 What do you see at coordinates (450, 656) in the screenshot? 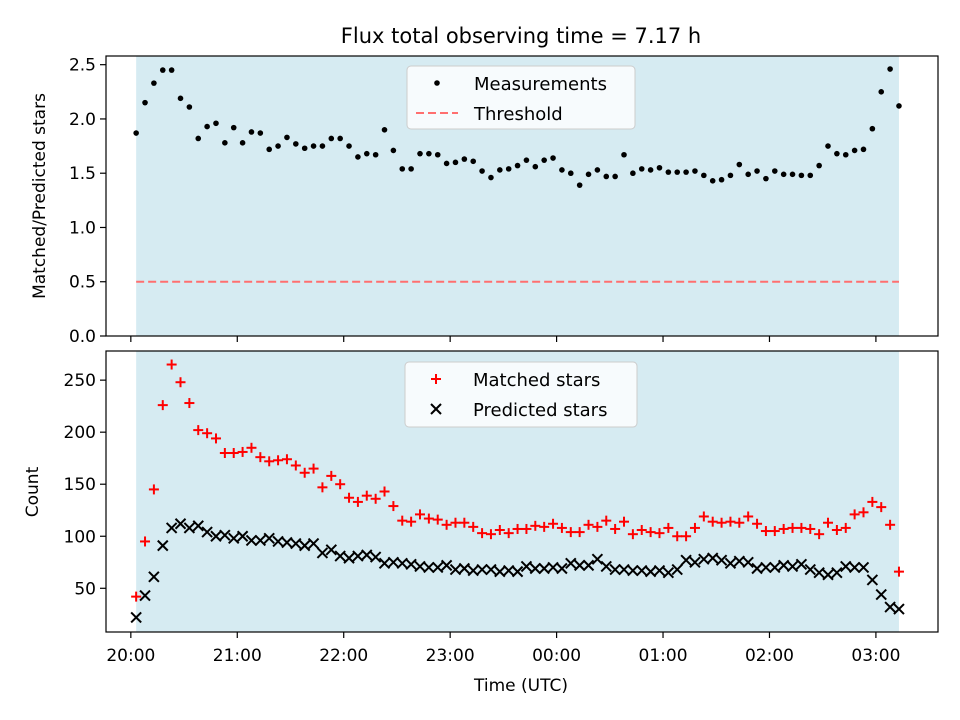
I see `x-tick-label: 23:00` at bounding box center [450, 656].